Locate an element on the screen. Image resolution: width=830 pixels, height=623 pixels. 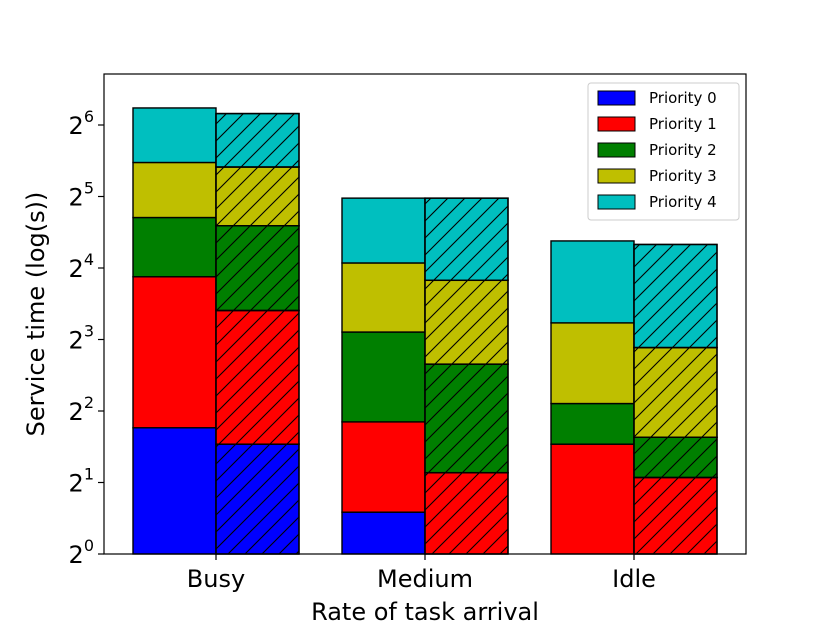
x-tick-label-medium: Medium is located at coordinates (425, 579).